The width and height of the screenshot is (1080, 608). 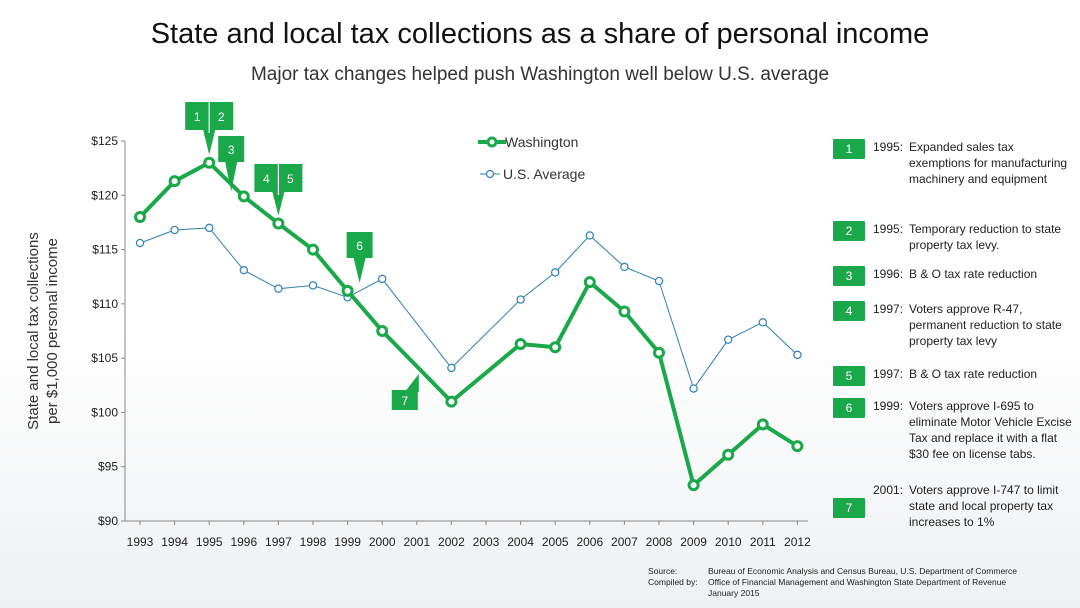 I want to click on annotation-badge: 4, so click(x=849, y=311).